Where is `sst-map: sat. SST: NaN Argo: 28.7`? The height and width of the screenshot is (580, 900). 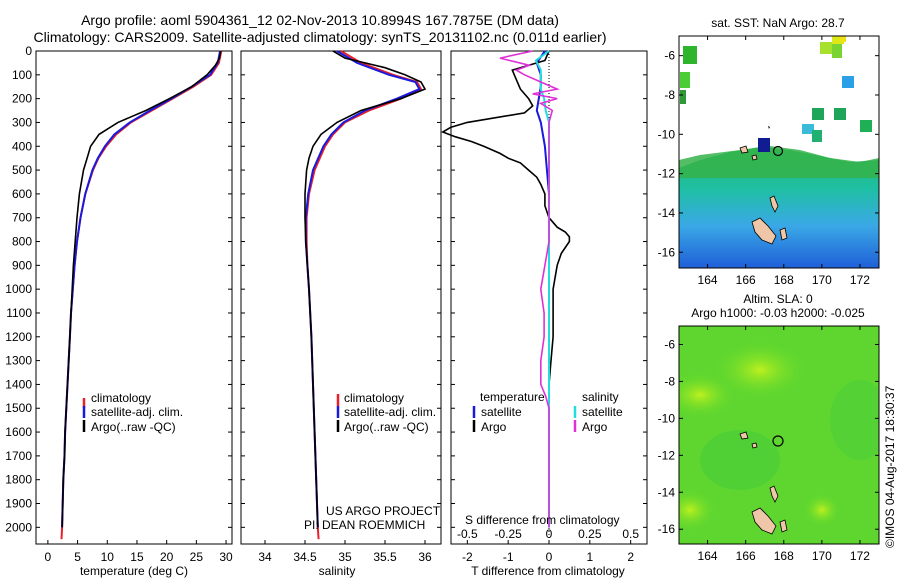 sst-map: sat. SST: NaN Argo: 28.7 is located at coordinates (769, 151).